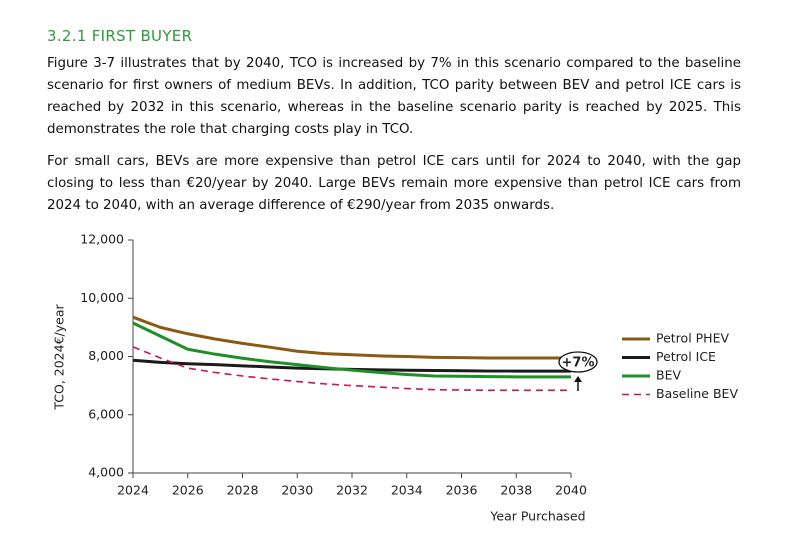 The height and width of the screenshot is (550, 800). Describe the element at coordinates (571, 490) in the screenshot. I see `x-tick-label: 2040` at that location.